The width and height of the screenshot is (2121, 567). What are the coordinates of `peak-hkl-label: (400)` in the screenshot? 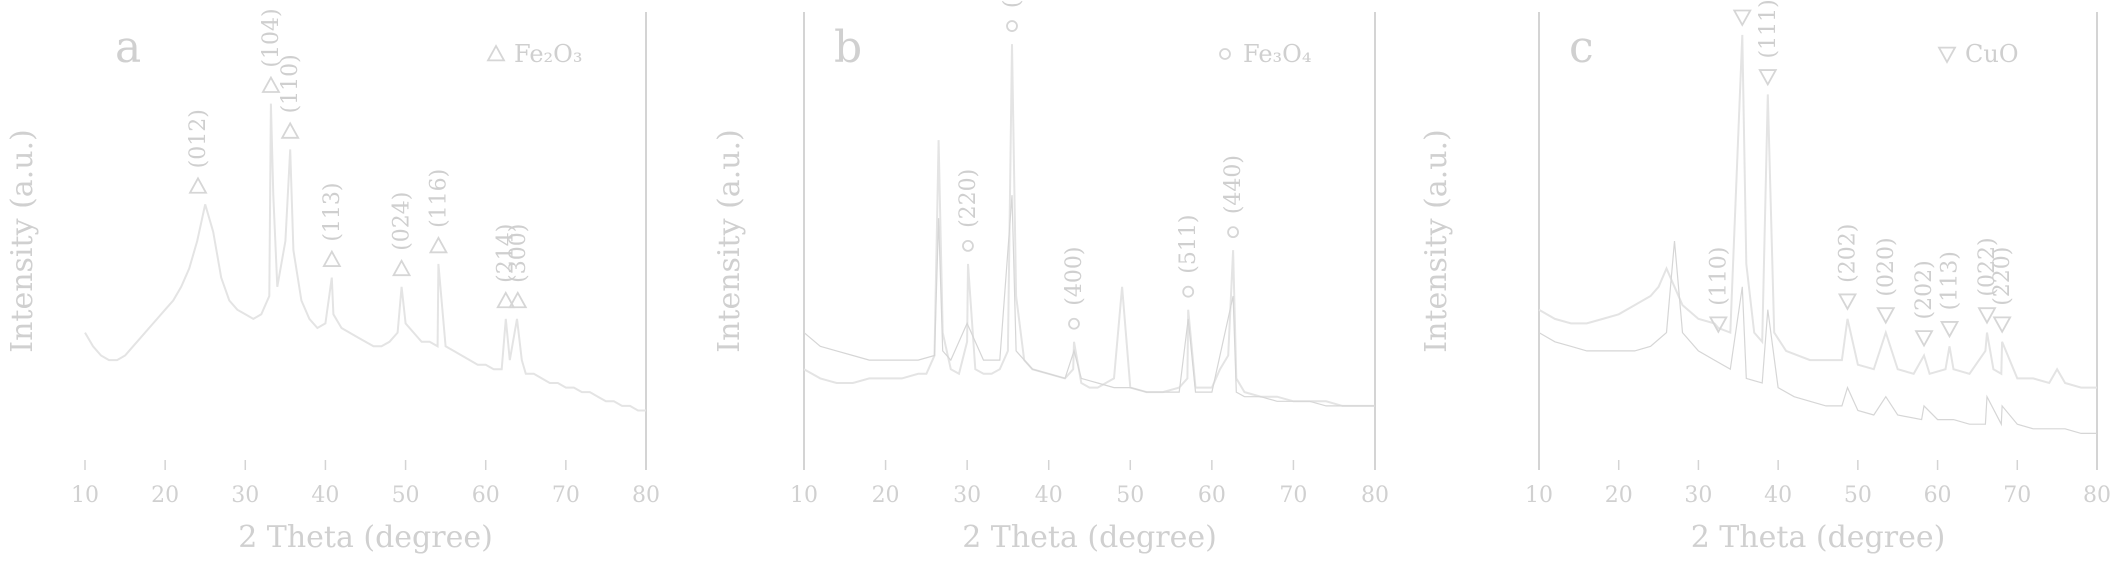 It's located at (1074, 276).